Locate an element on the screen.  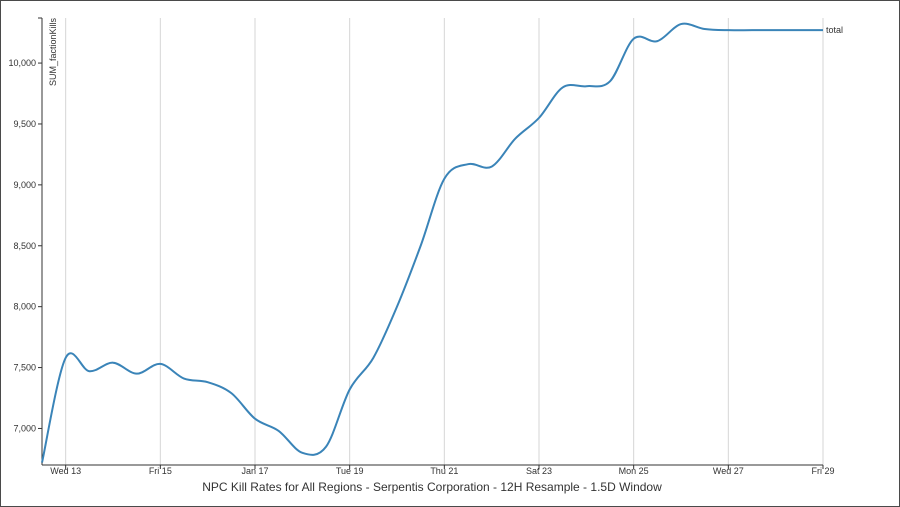
y-tick-label: 9,500 is located at coordinates (24, 124).